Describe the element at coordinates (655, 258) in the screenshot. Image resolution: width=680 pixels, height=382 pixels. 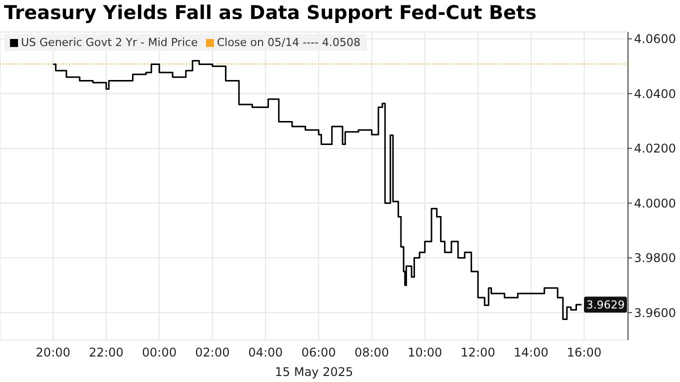
I see `y-tick-label: 3.9800` at that location.